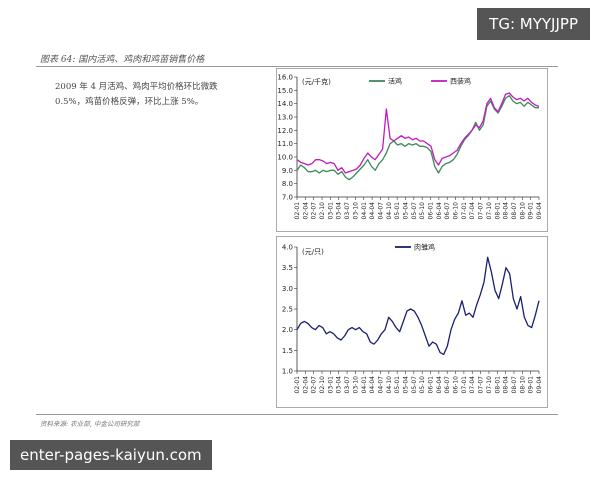 The image size is (600, 480). What do you see at coordinates (287, 372) in the screenshot?
I see `y-tick-label: 1.0` at bounding box center [287, 372].